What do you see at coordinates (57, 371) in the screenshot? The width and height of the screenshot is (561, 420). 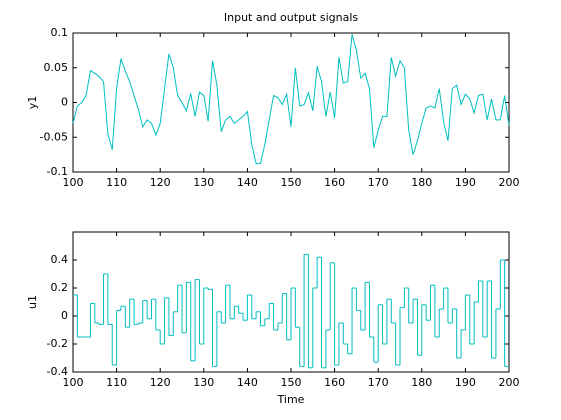 I see `y-tick-label: -0.4` at bounding box center [57, 371].